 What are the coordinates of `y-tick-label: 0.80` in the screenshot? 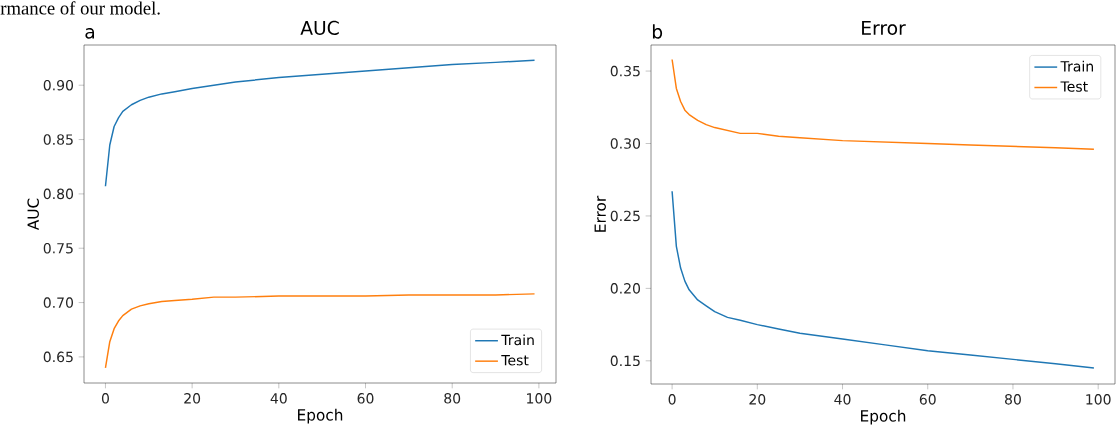 It's located at (58, 194).